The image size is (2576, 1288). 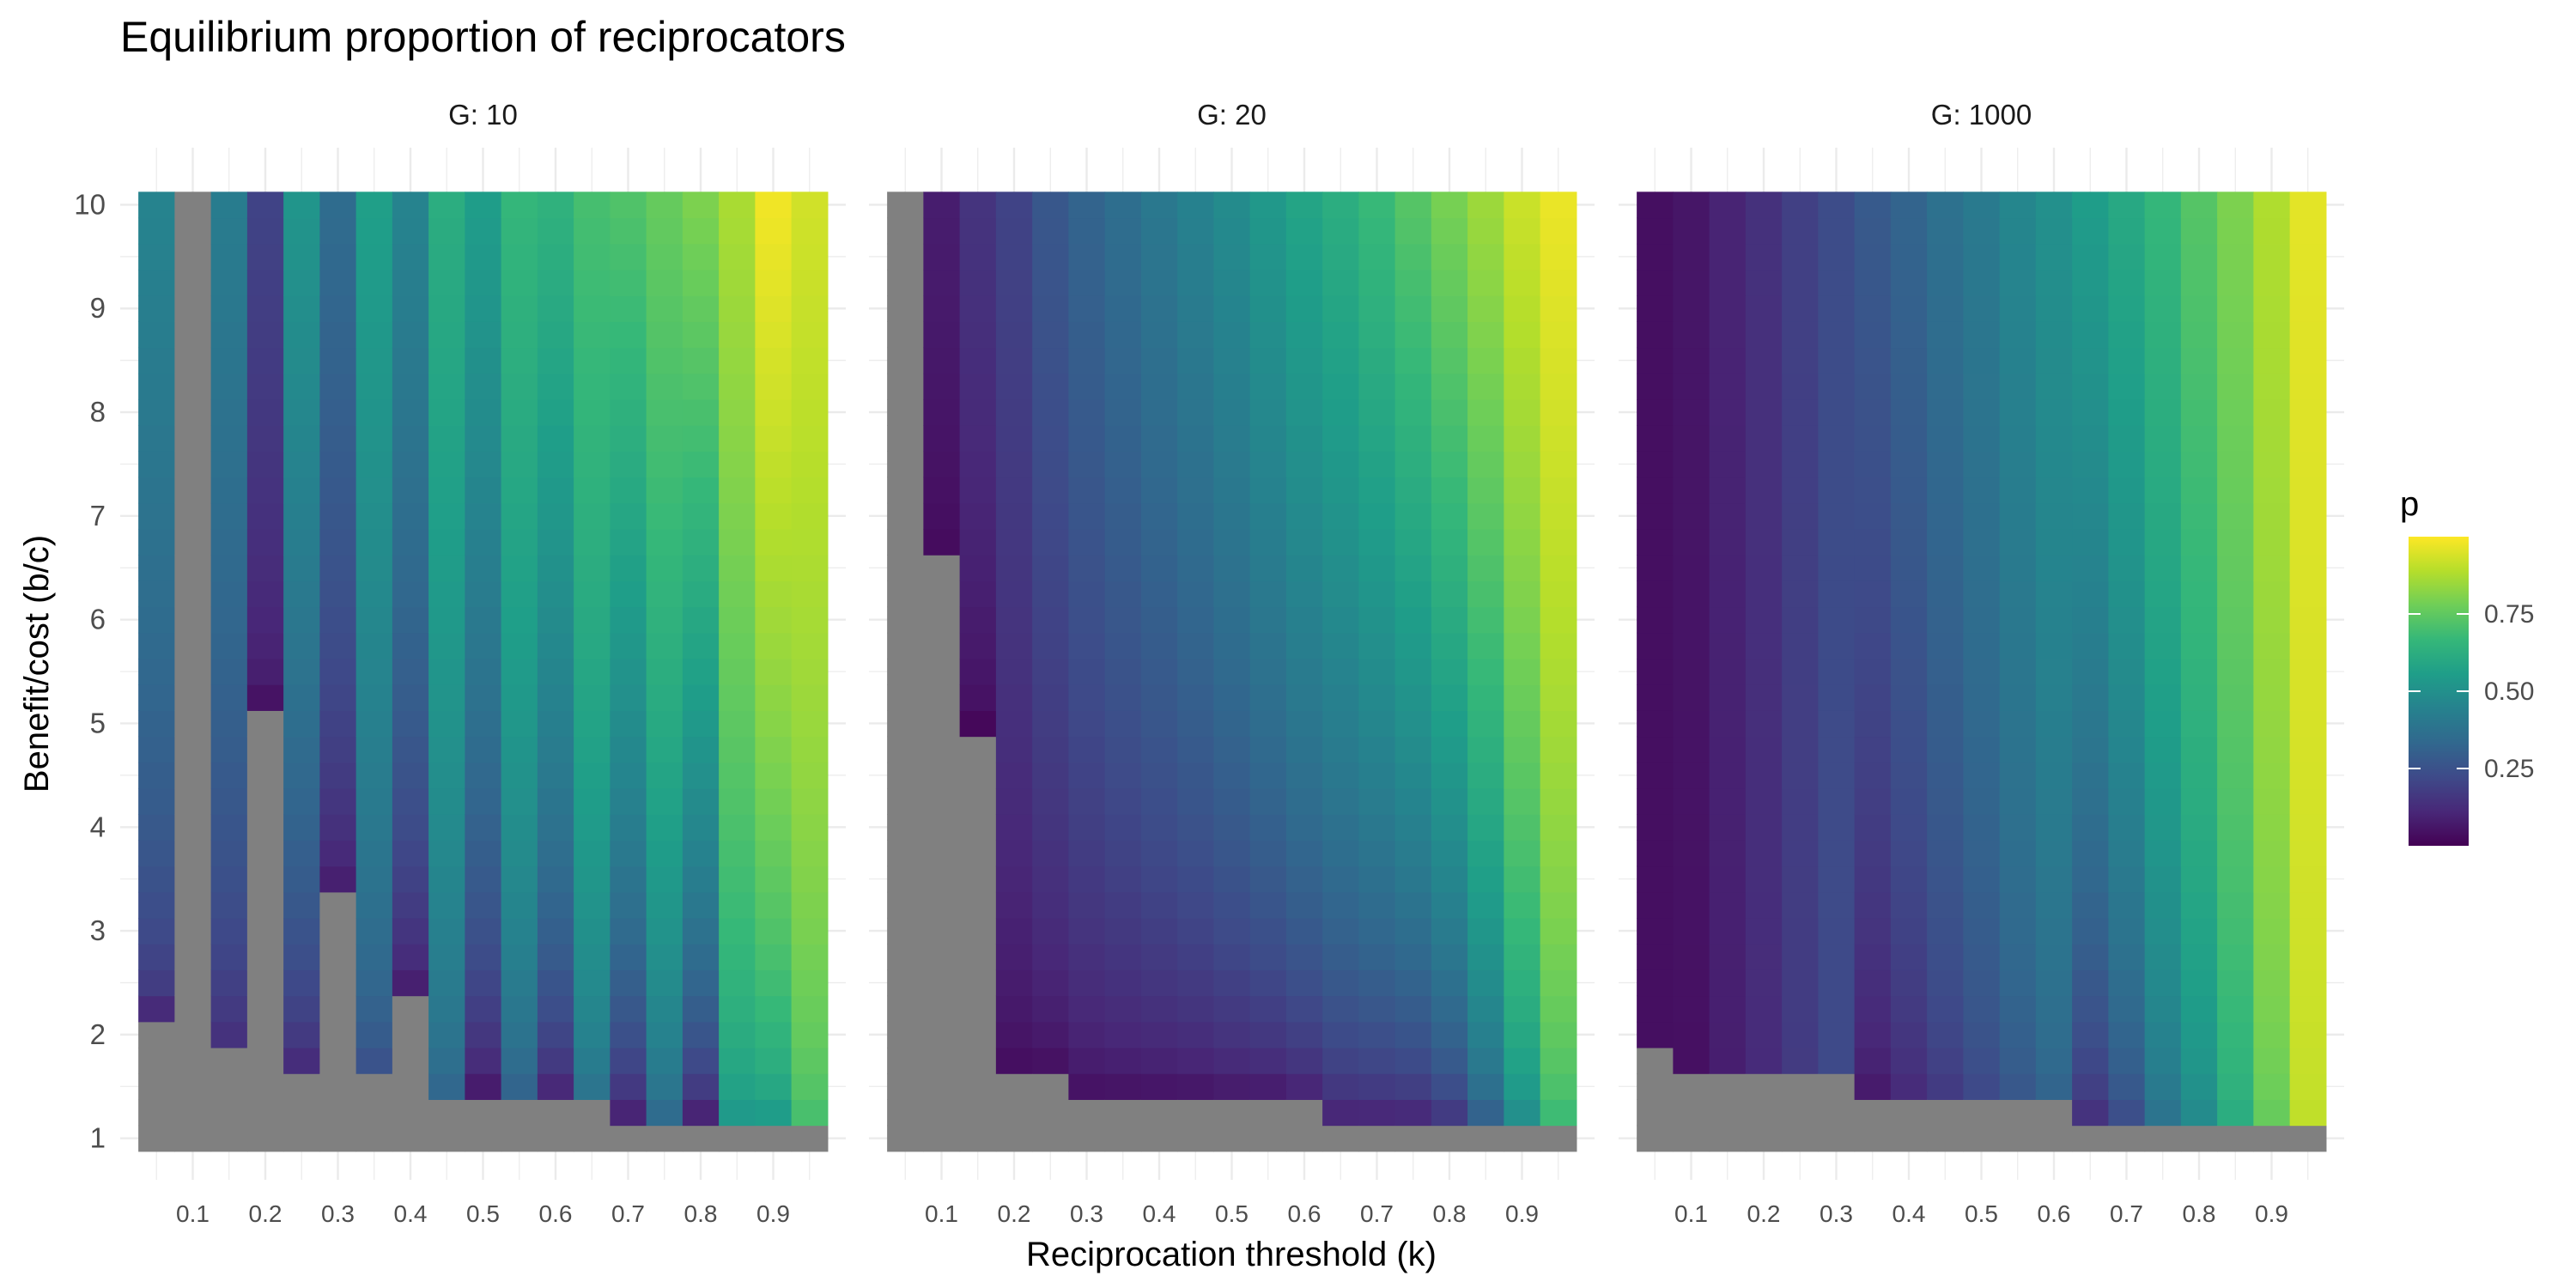 I want to click on x-tick-label: 0.8, so click(x=2200, y=1213).